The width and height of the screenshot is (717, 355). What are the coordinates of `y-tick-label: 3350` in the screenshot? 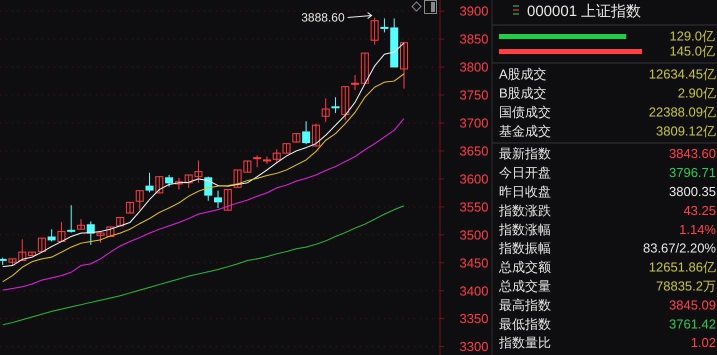 It's located at (474, 318).